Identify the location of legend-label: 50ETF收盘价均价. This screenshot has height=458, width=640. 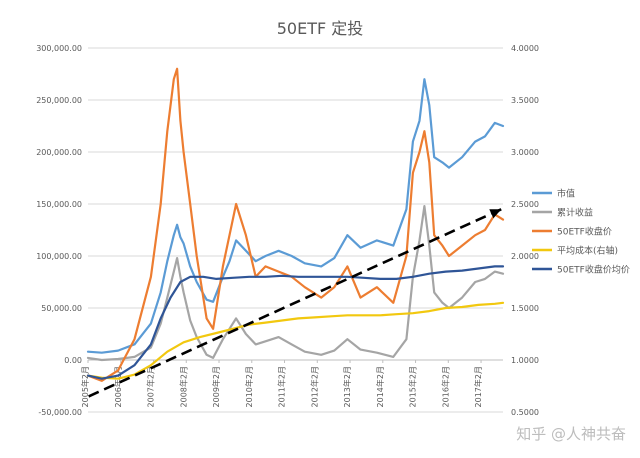
(593, 270).